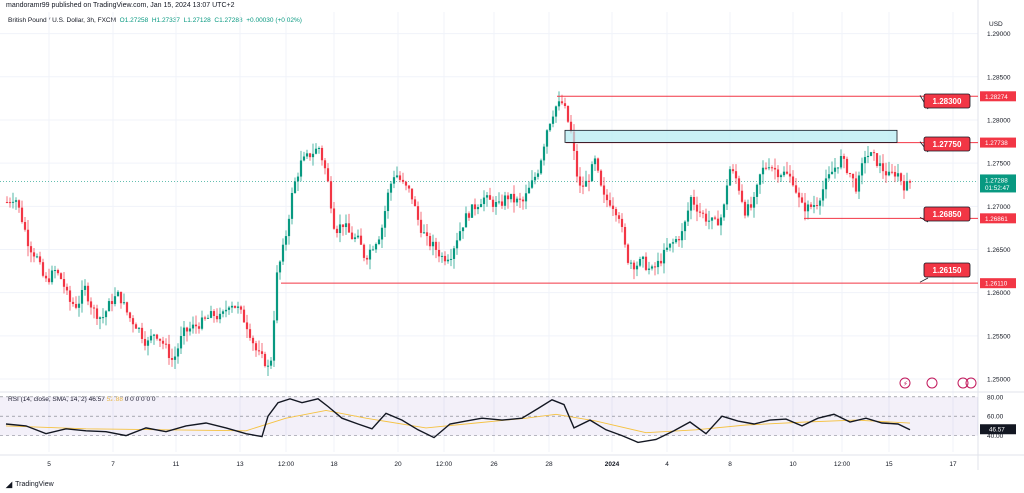 The width and height of the screenshot is (1024, 493). What do you see at coordinates (995, 436) in the screenshot?
I see `rsi-tick-label: 40.00` at bounding box center [995, 436].